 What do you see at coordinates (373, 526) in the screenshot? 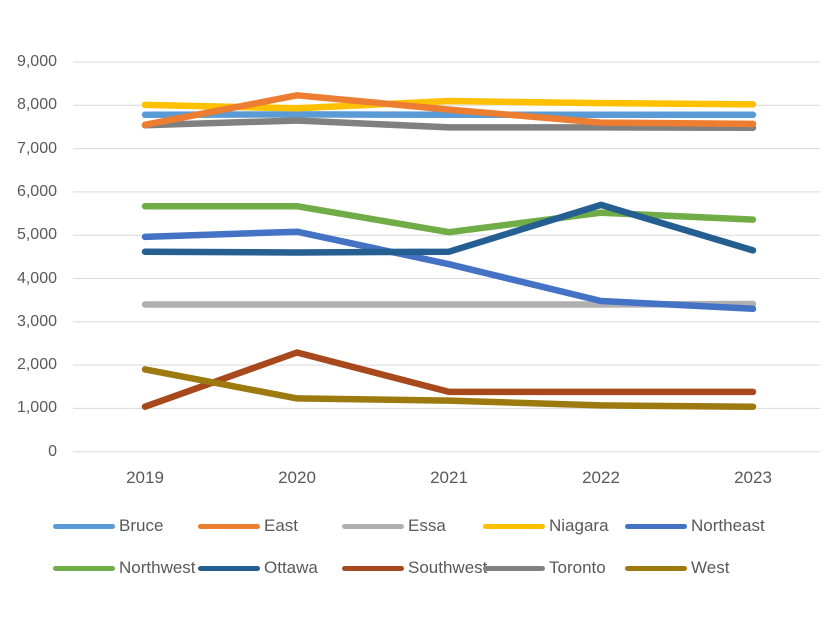
I see `legend-swatch-essa` at bounding box center [373, 526].